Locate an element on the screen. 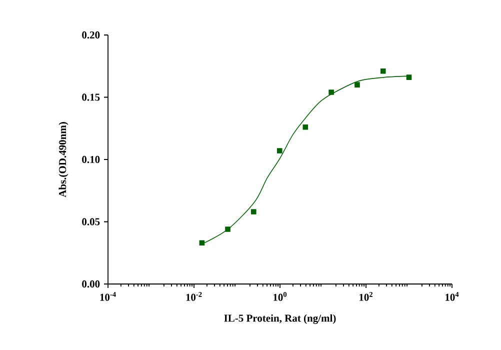  x-tick-label: 10$^{0}$ is located at coordinates (280, 296).